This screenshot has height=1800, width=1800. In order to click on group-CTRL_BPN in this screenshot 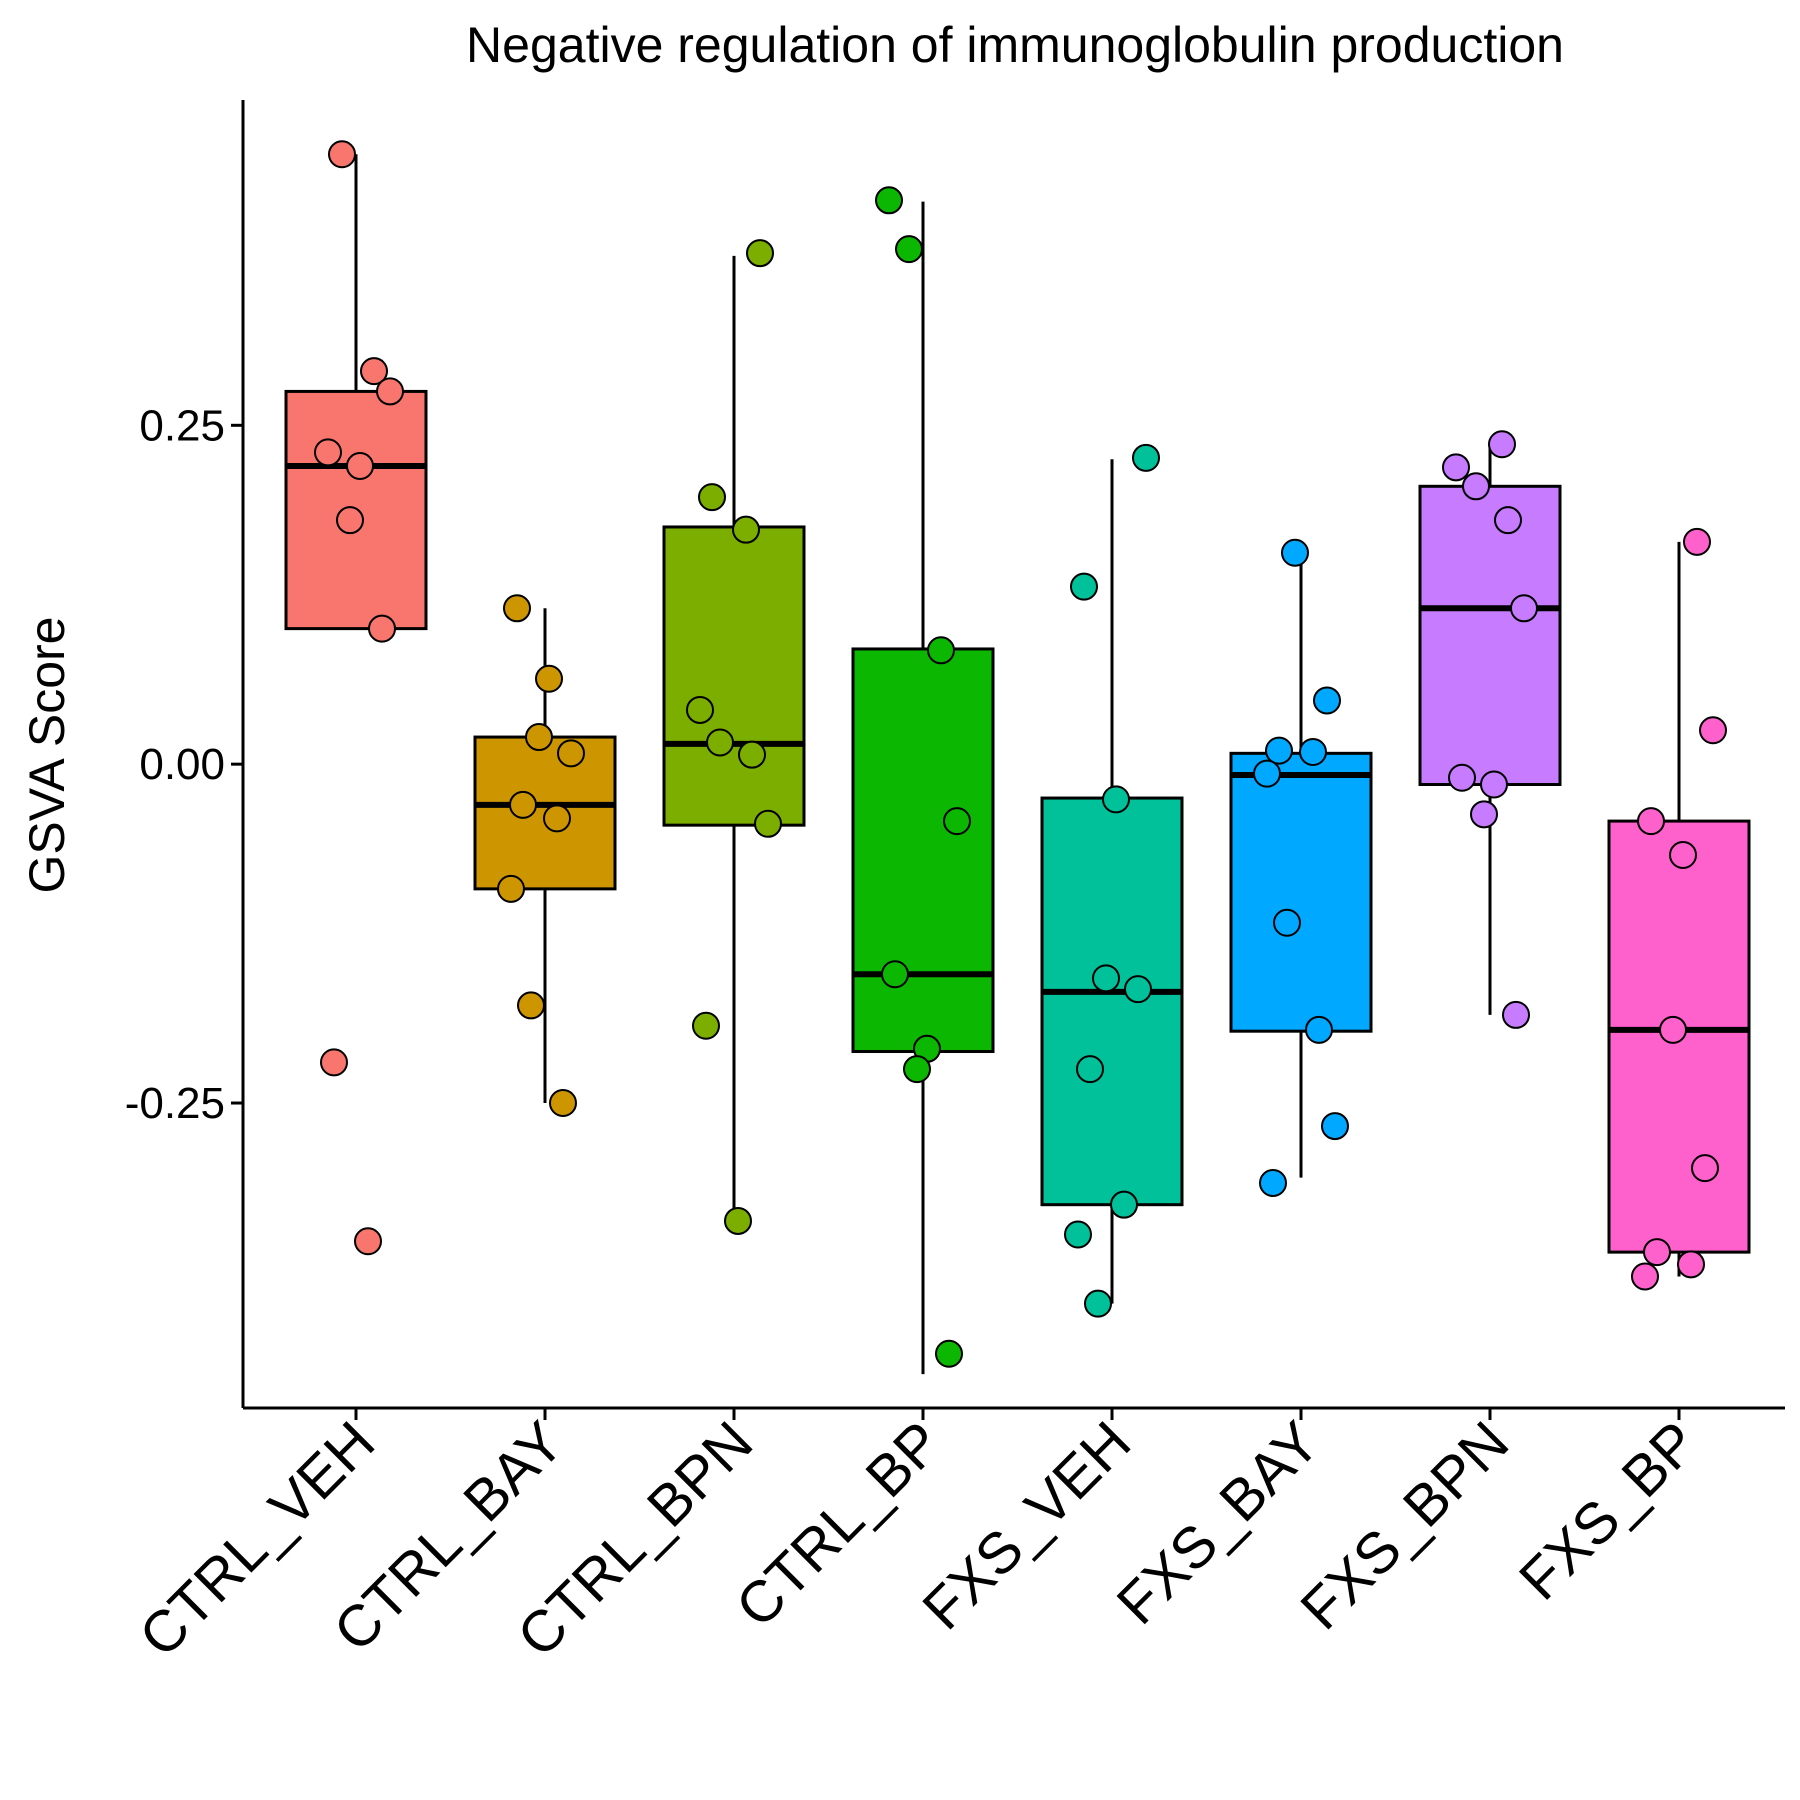, I will do `click(734, 737)`.